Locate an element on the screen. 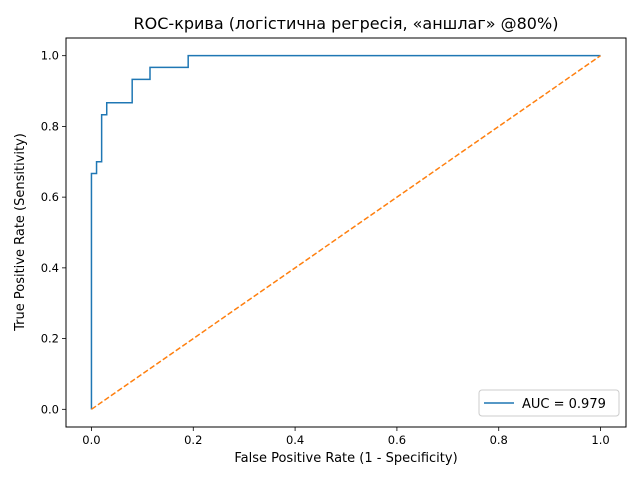 The height and width of the screenshot is (480, 640). y-tick-label: 0.8 is located at coordinates (50, 126).